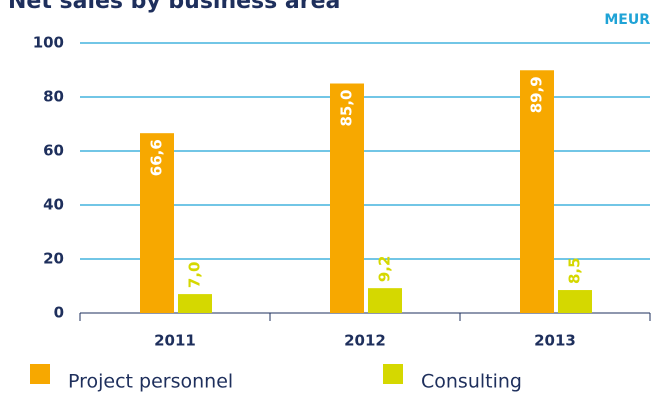  Describe the element at coordinates (555, 341) in the screenshot. I see `x-tick-label: 2013` at that location.